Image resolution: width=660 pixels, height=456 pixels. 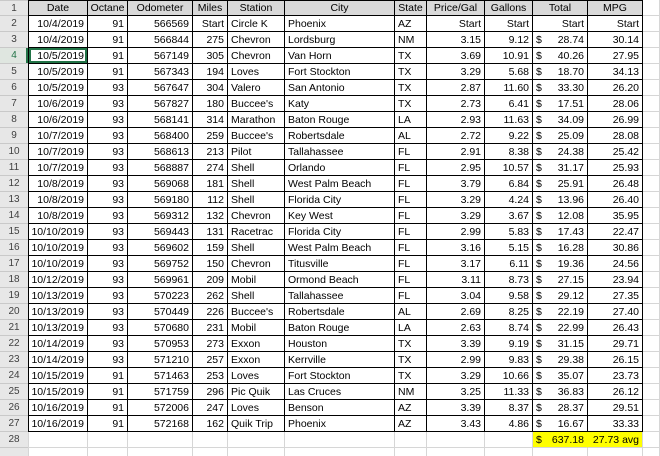 What do you see at coordinates (509, 152) in the screenshot?
I see `cell-gallons: 8.38` at bounding box center [509, 152].